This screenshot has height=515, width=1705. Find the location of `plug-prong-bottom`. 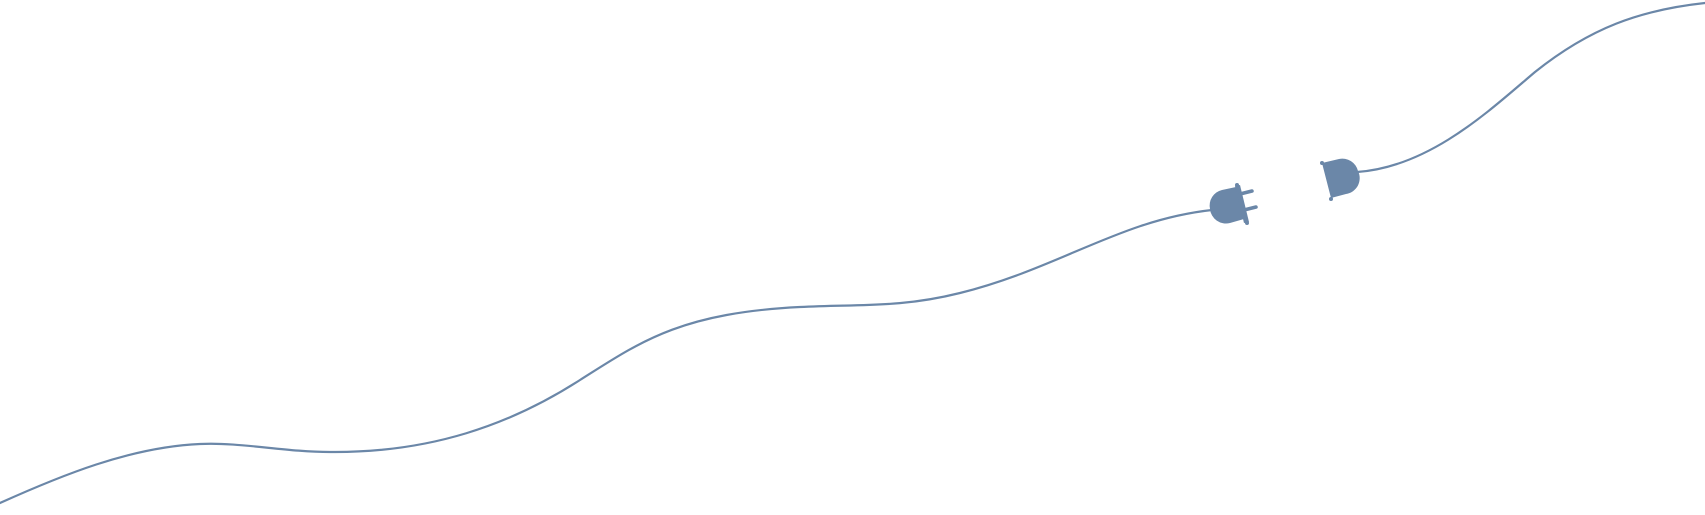

plug-prong-bottom is located at coordinates (1250, 208).